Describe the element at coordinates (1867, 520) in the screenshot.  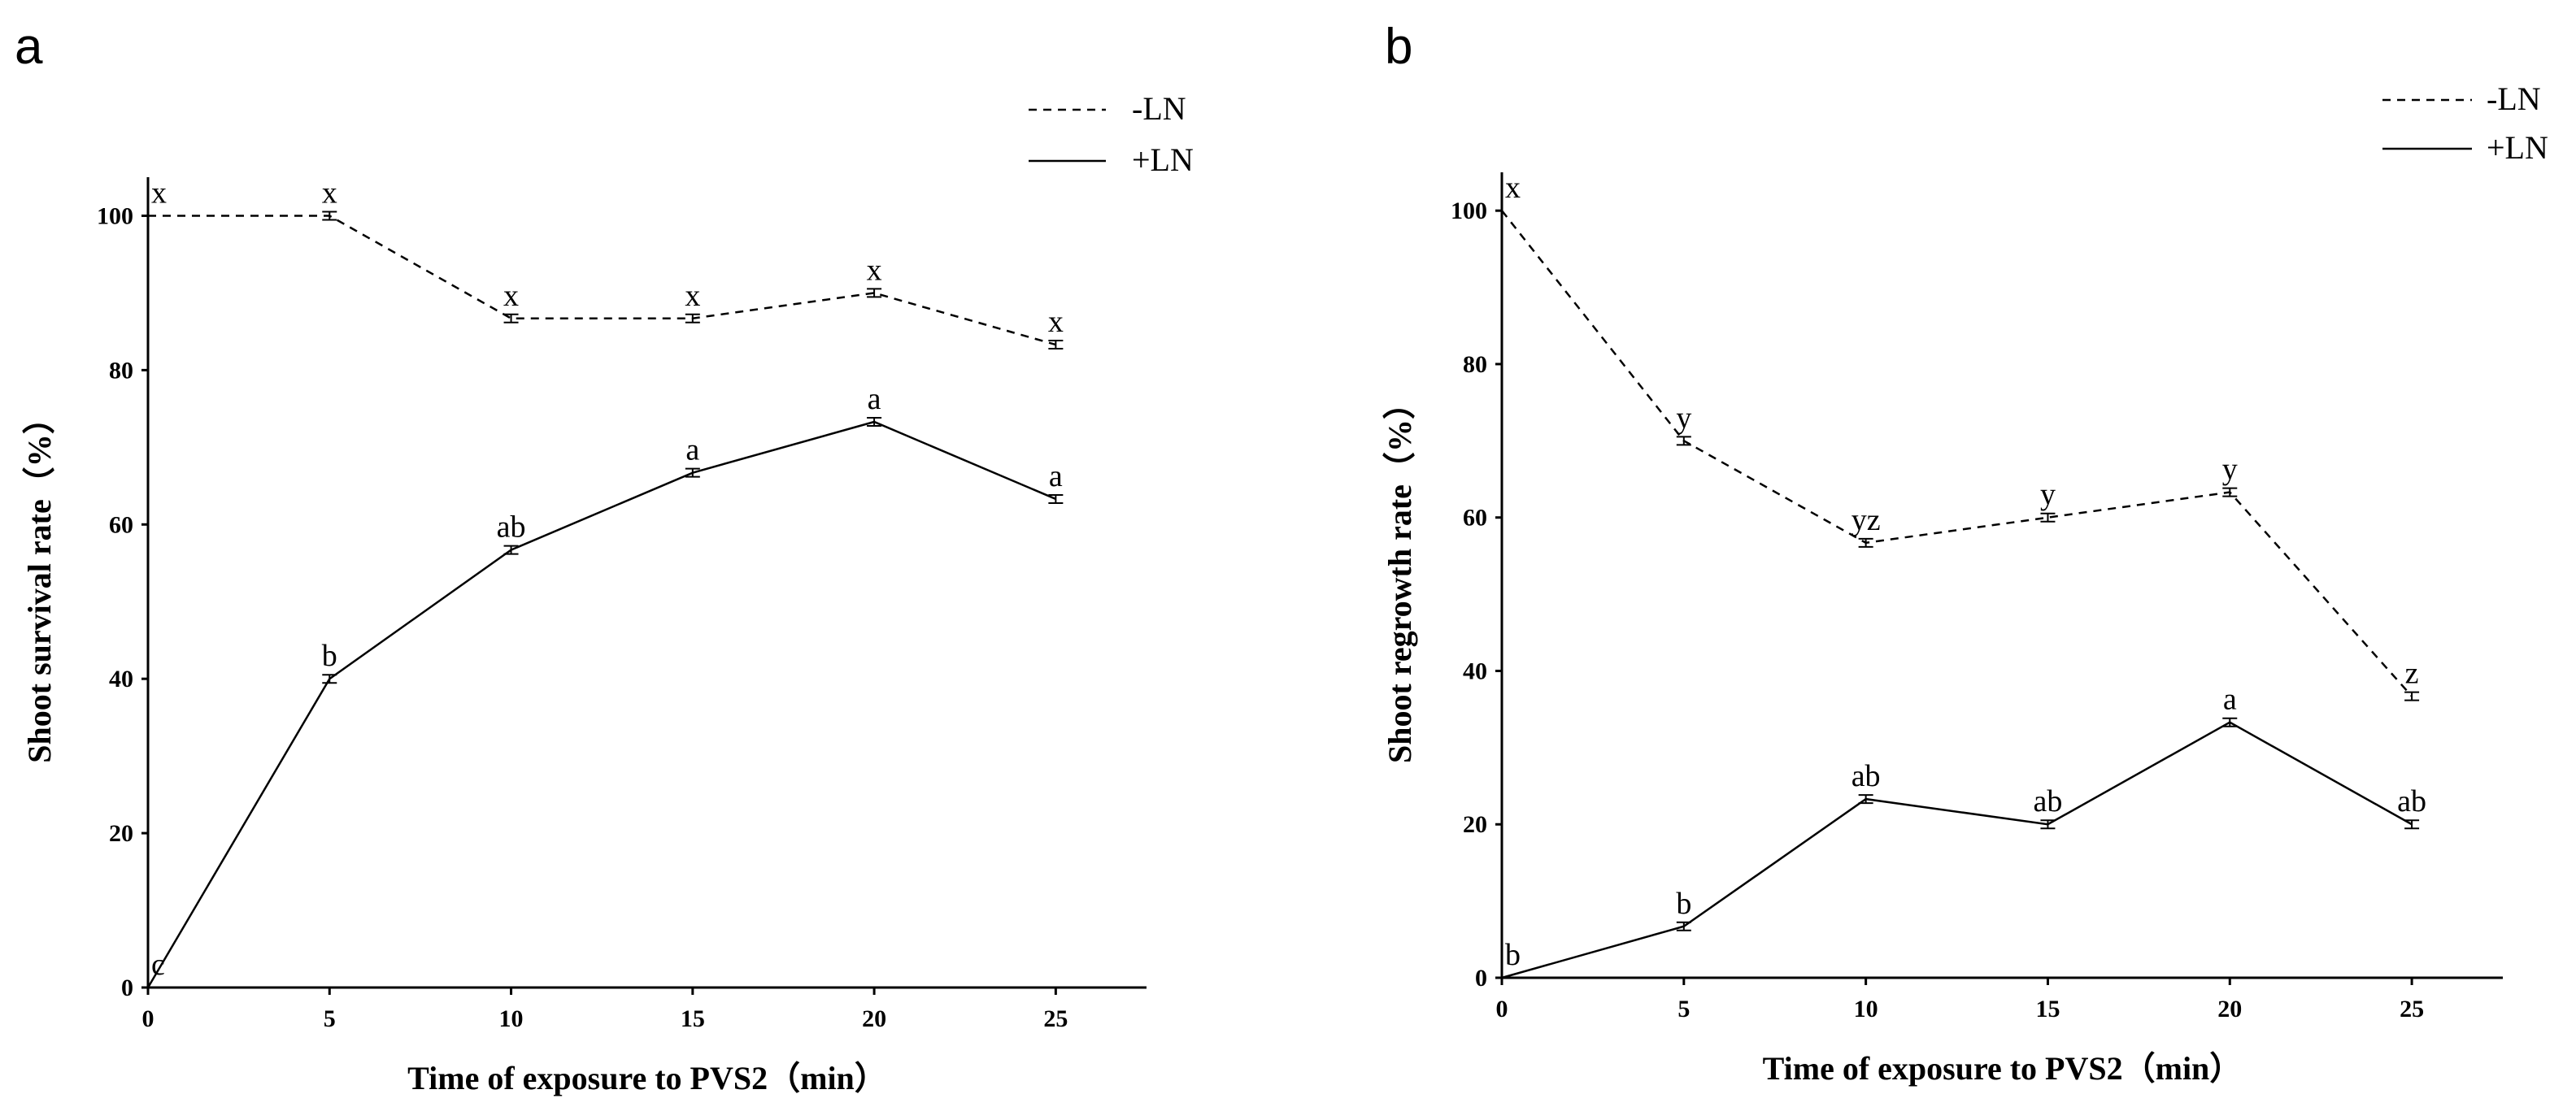
I see `significance-label: yz` at that location.